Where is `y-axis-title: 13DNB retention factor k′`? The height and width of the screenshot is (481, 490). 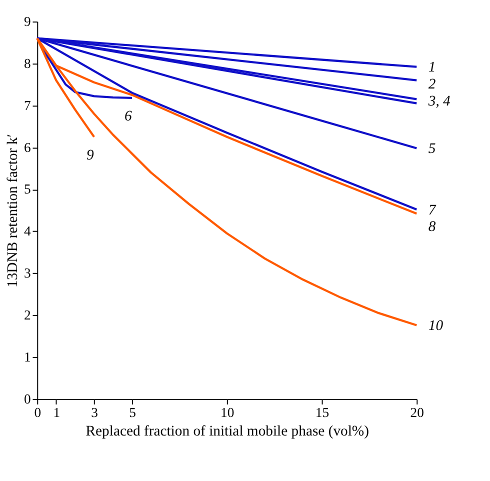
y-axis-title: 13DNB retention factor k′ is located at coordinates (13, 211).